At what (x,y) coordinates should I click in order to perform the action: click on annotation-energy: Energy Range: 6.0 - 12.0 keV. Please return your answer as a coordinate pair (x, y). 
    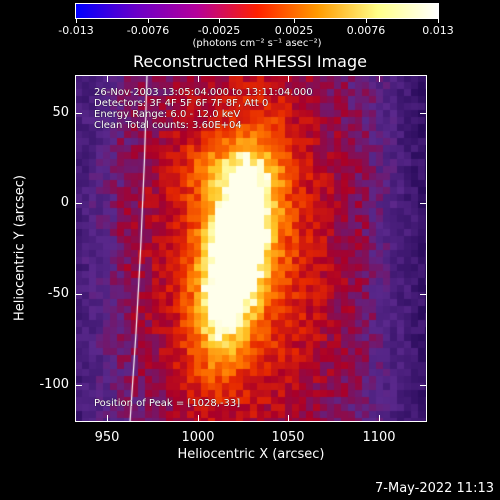
    Looking at the image, I should click on (167, 114).